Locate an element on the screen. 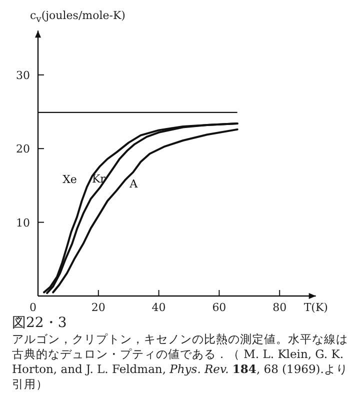  series-label: Xe is located at coordinates (69, 179).